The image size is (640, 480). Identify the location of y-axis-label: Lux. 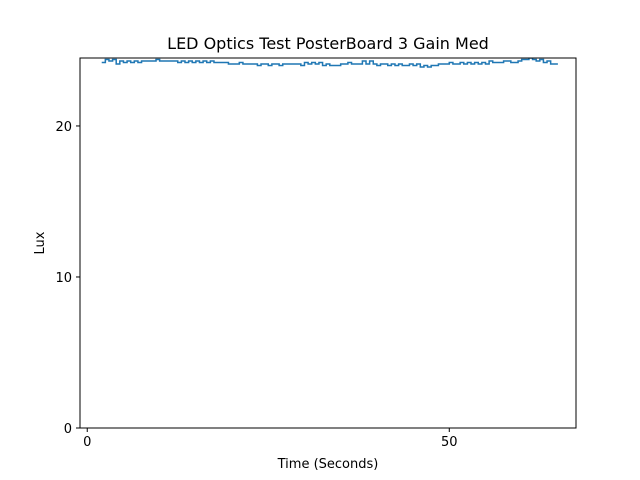
(40, 242).